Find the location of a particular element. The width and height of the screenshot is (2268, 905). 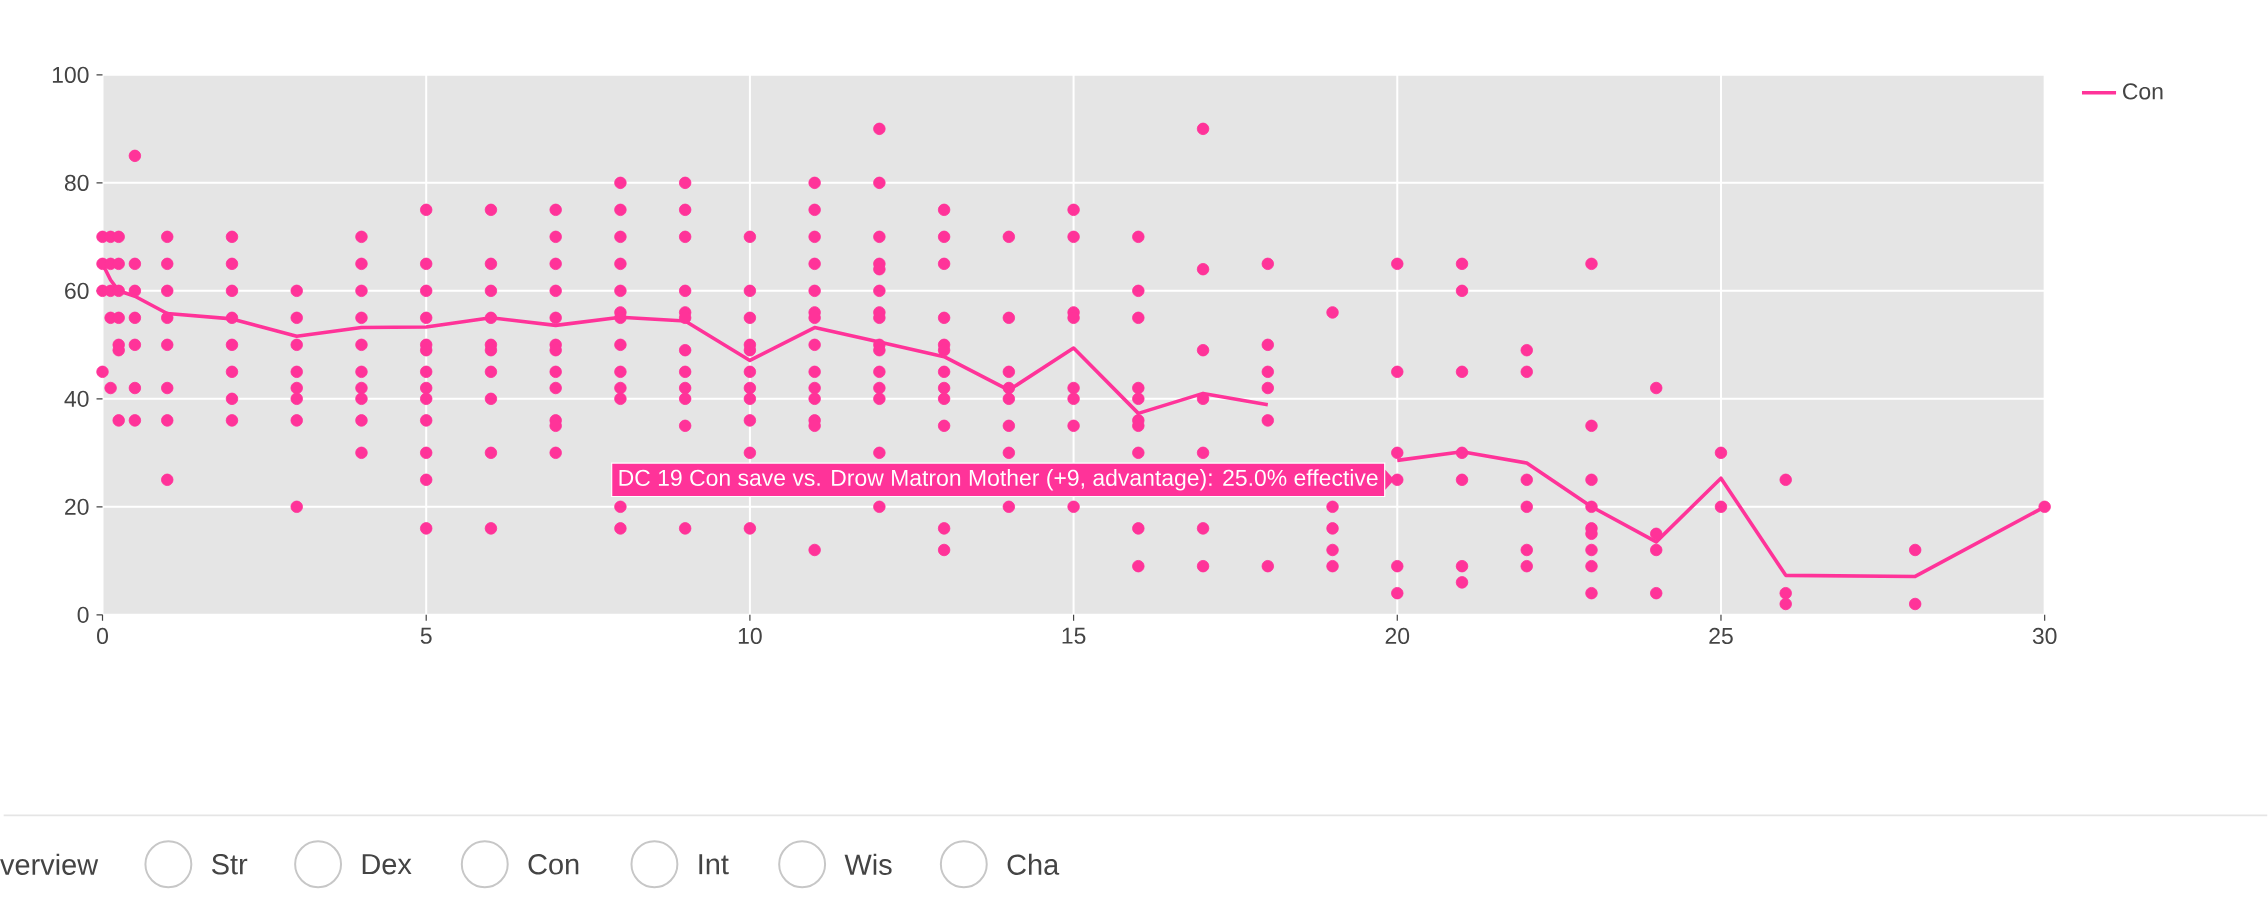

text: Int is located at coordinates (714, 864).